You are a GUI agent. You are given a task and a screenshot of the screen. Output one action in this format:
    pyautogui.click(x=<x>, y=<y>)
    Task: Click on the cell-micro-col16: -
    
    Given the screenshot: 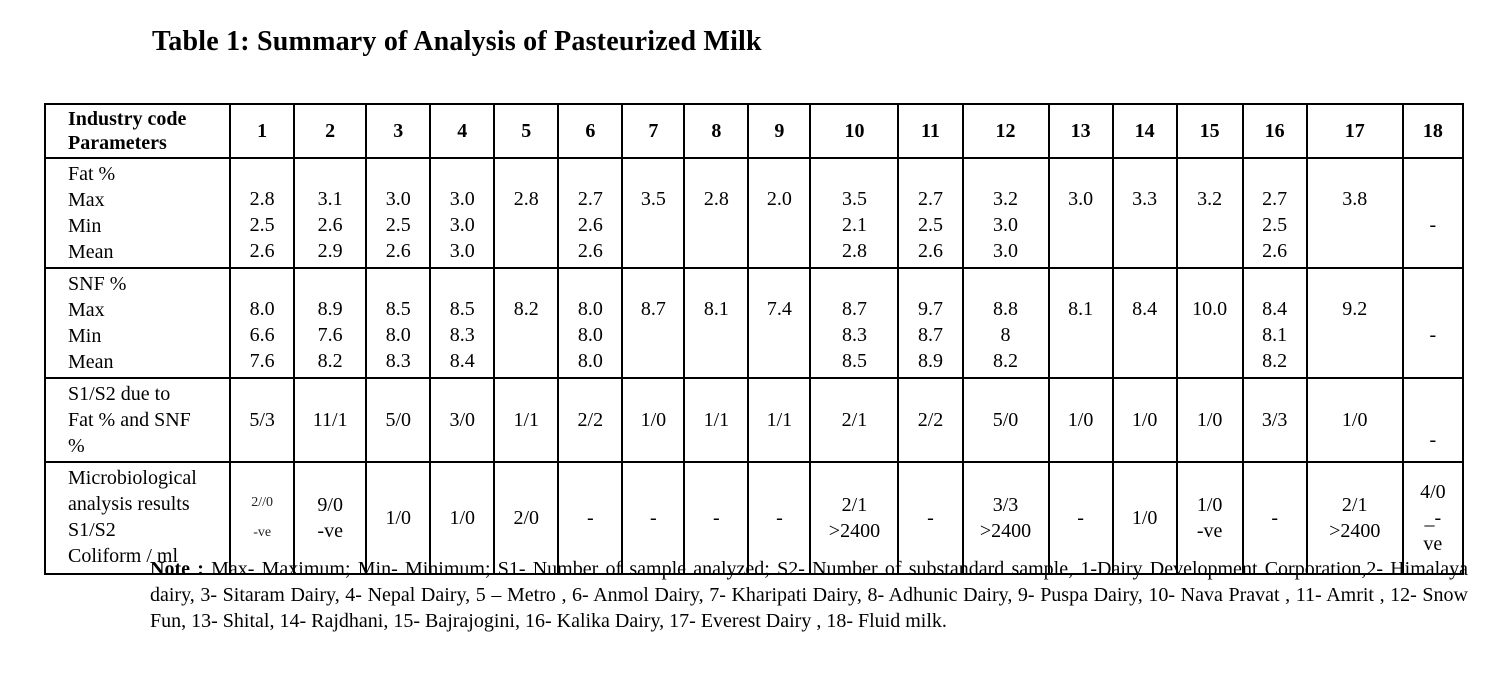 What is the action you would take?
    pyautogui.click(x=1274, y=518)
    